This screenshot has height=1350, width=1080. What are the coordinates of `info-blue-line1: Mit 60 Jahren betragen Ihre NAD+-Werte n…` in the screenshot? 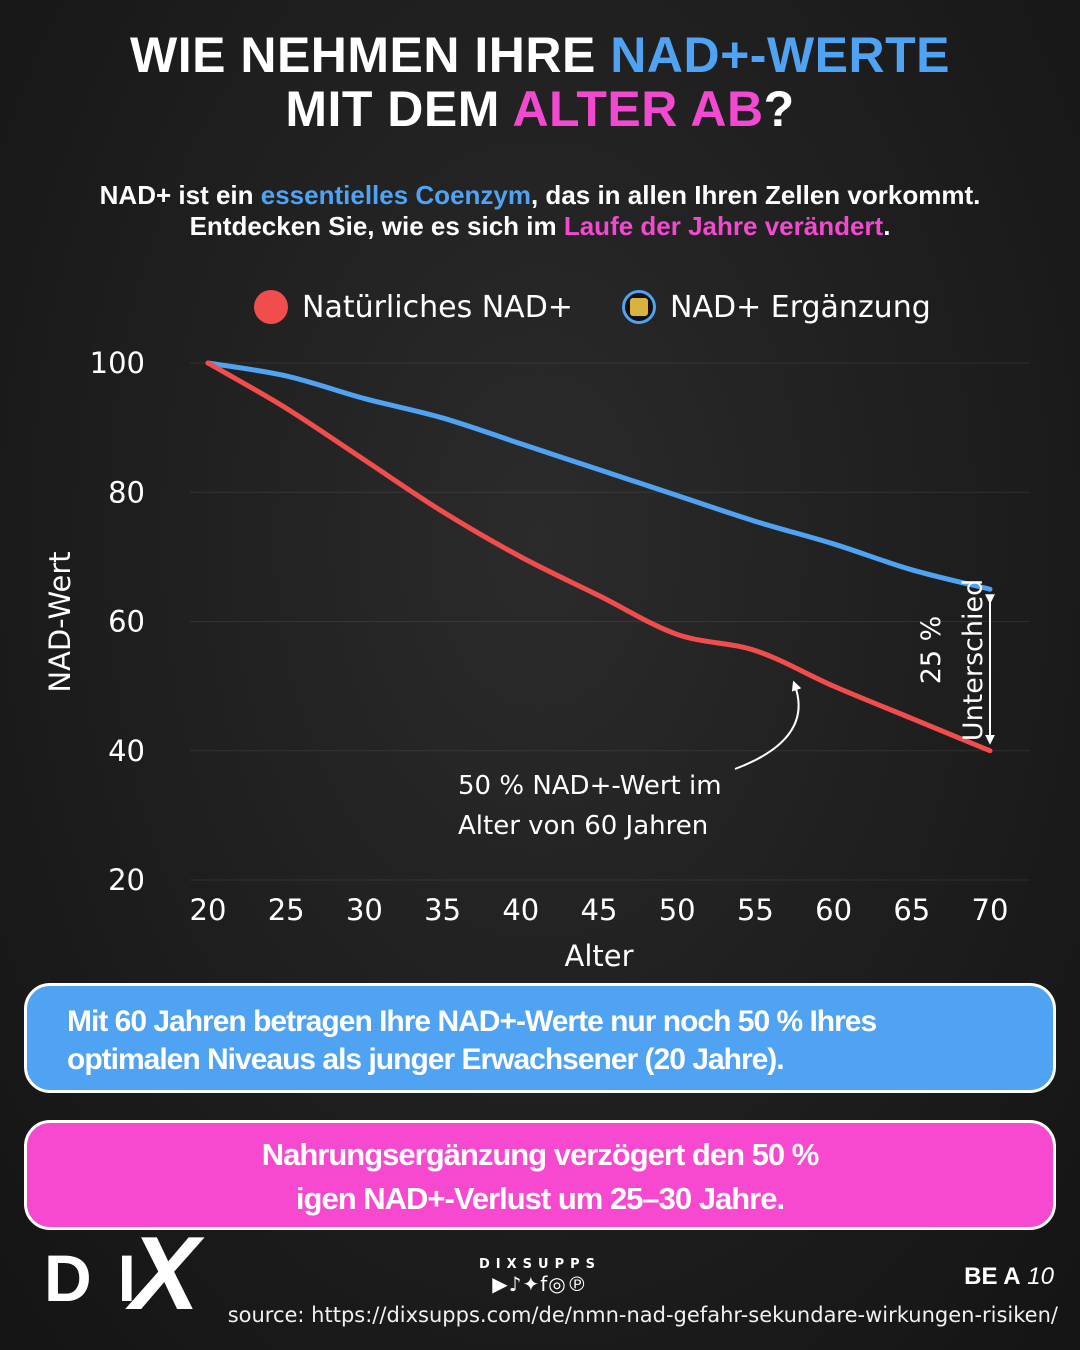 It's located at (472, 1021).